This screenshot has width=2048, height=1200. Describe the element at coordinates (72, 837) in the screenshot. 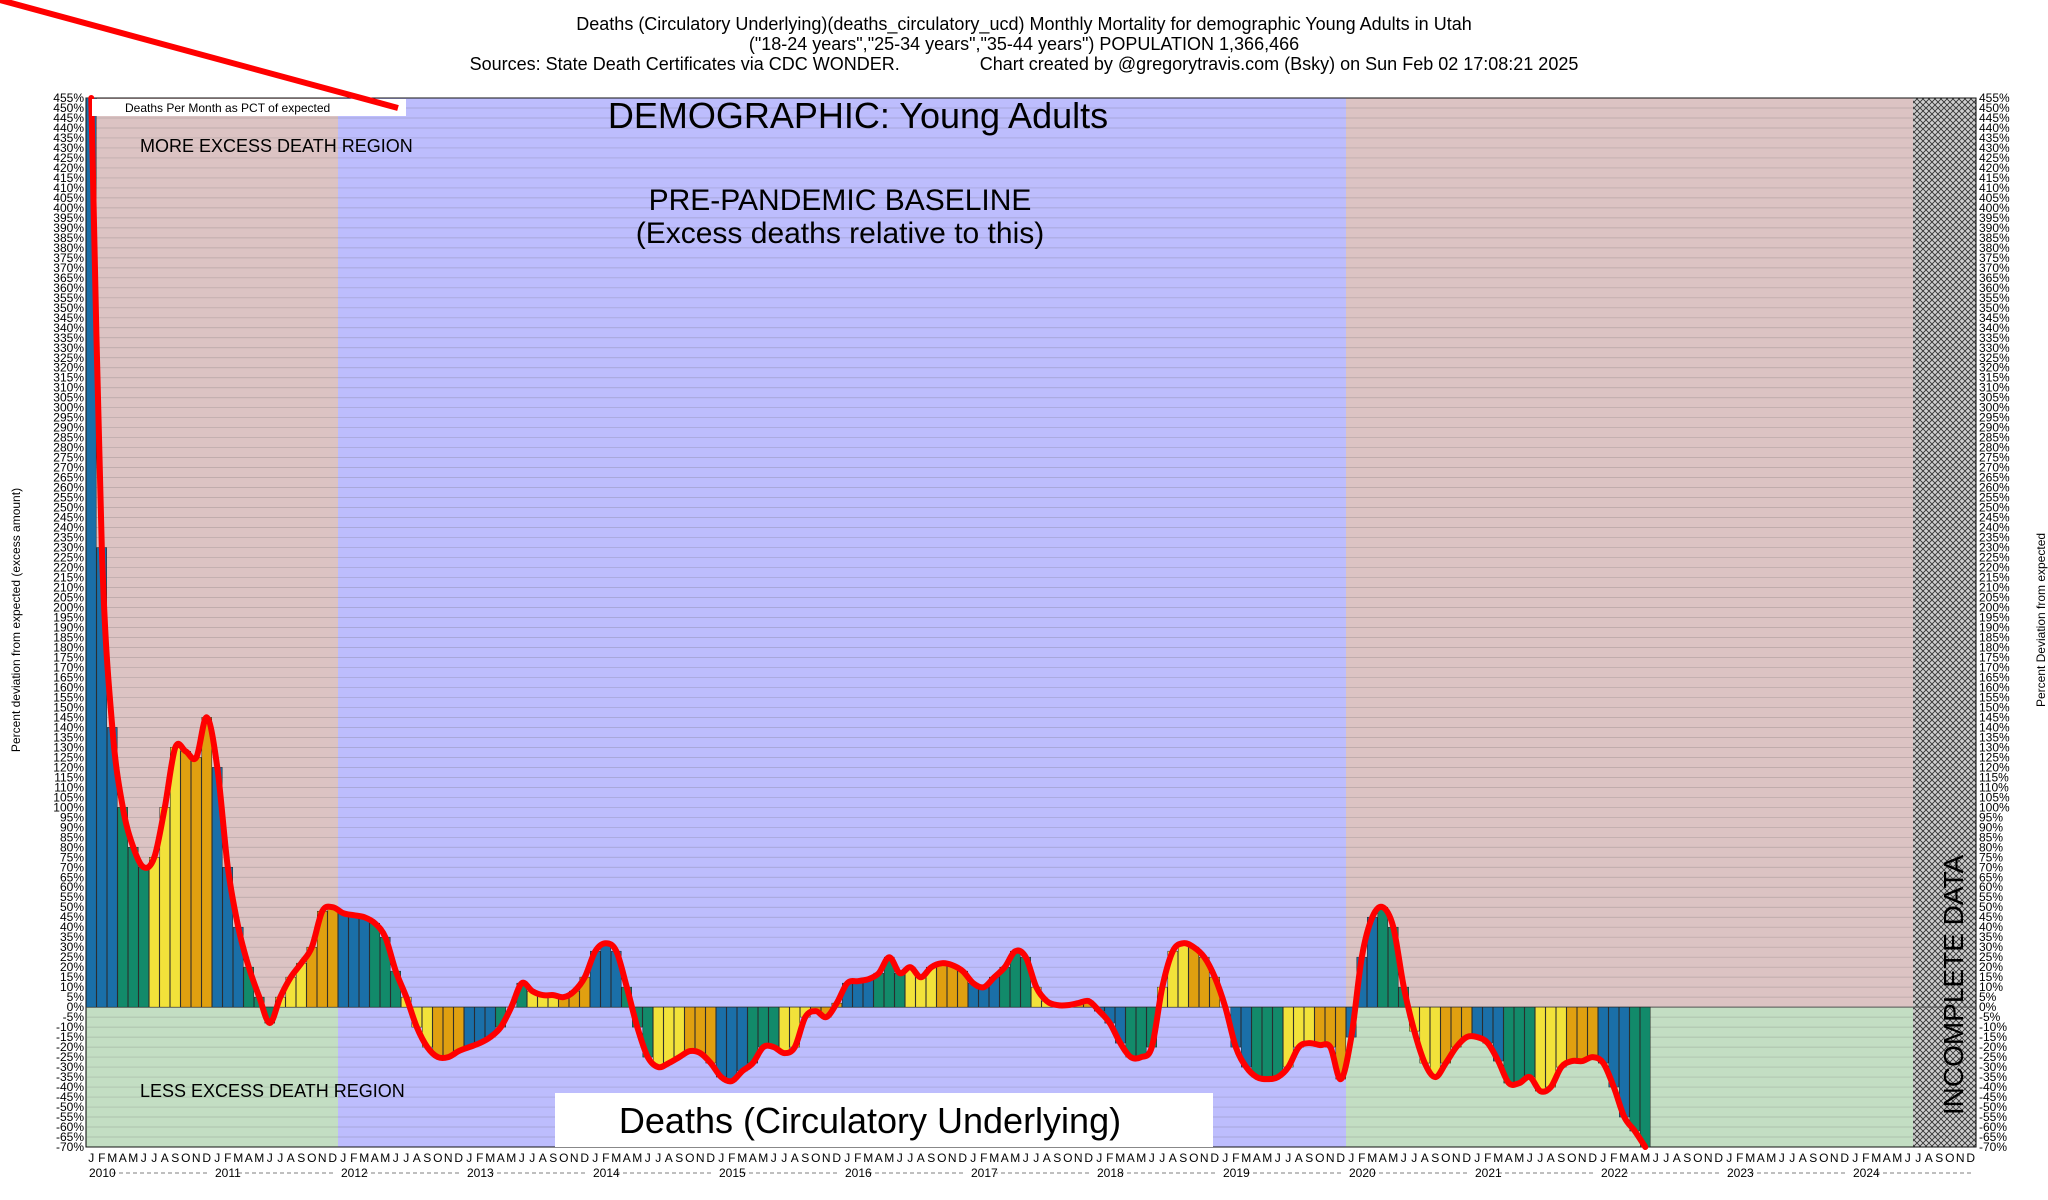

I see `y-tick-left: 85%` at that location.